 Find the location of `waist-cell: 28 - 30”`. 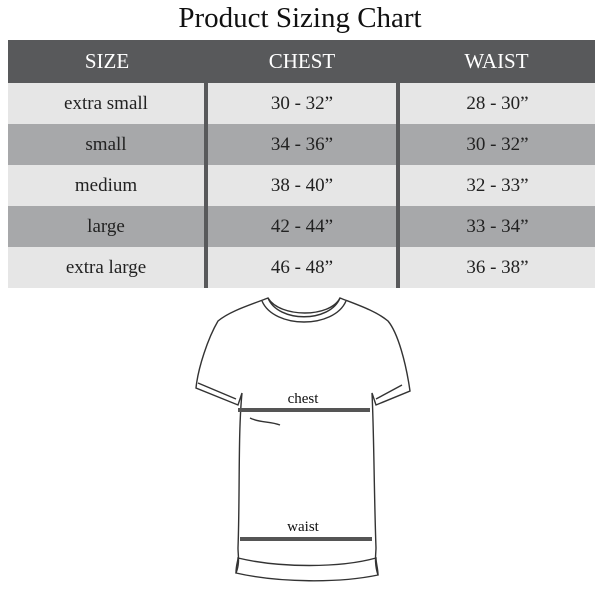

waist-cell: 28 - 30” is located at coordinates (496, 103).